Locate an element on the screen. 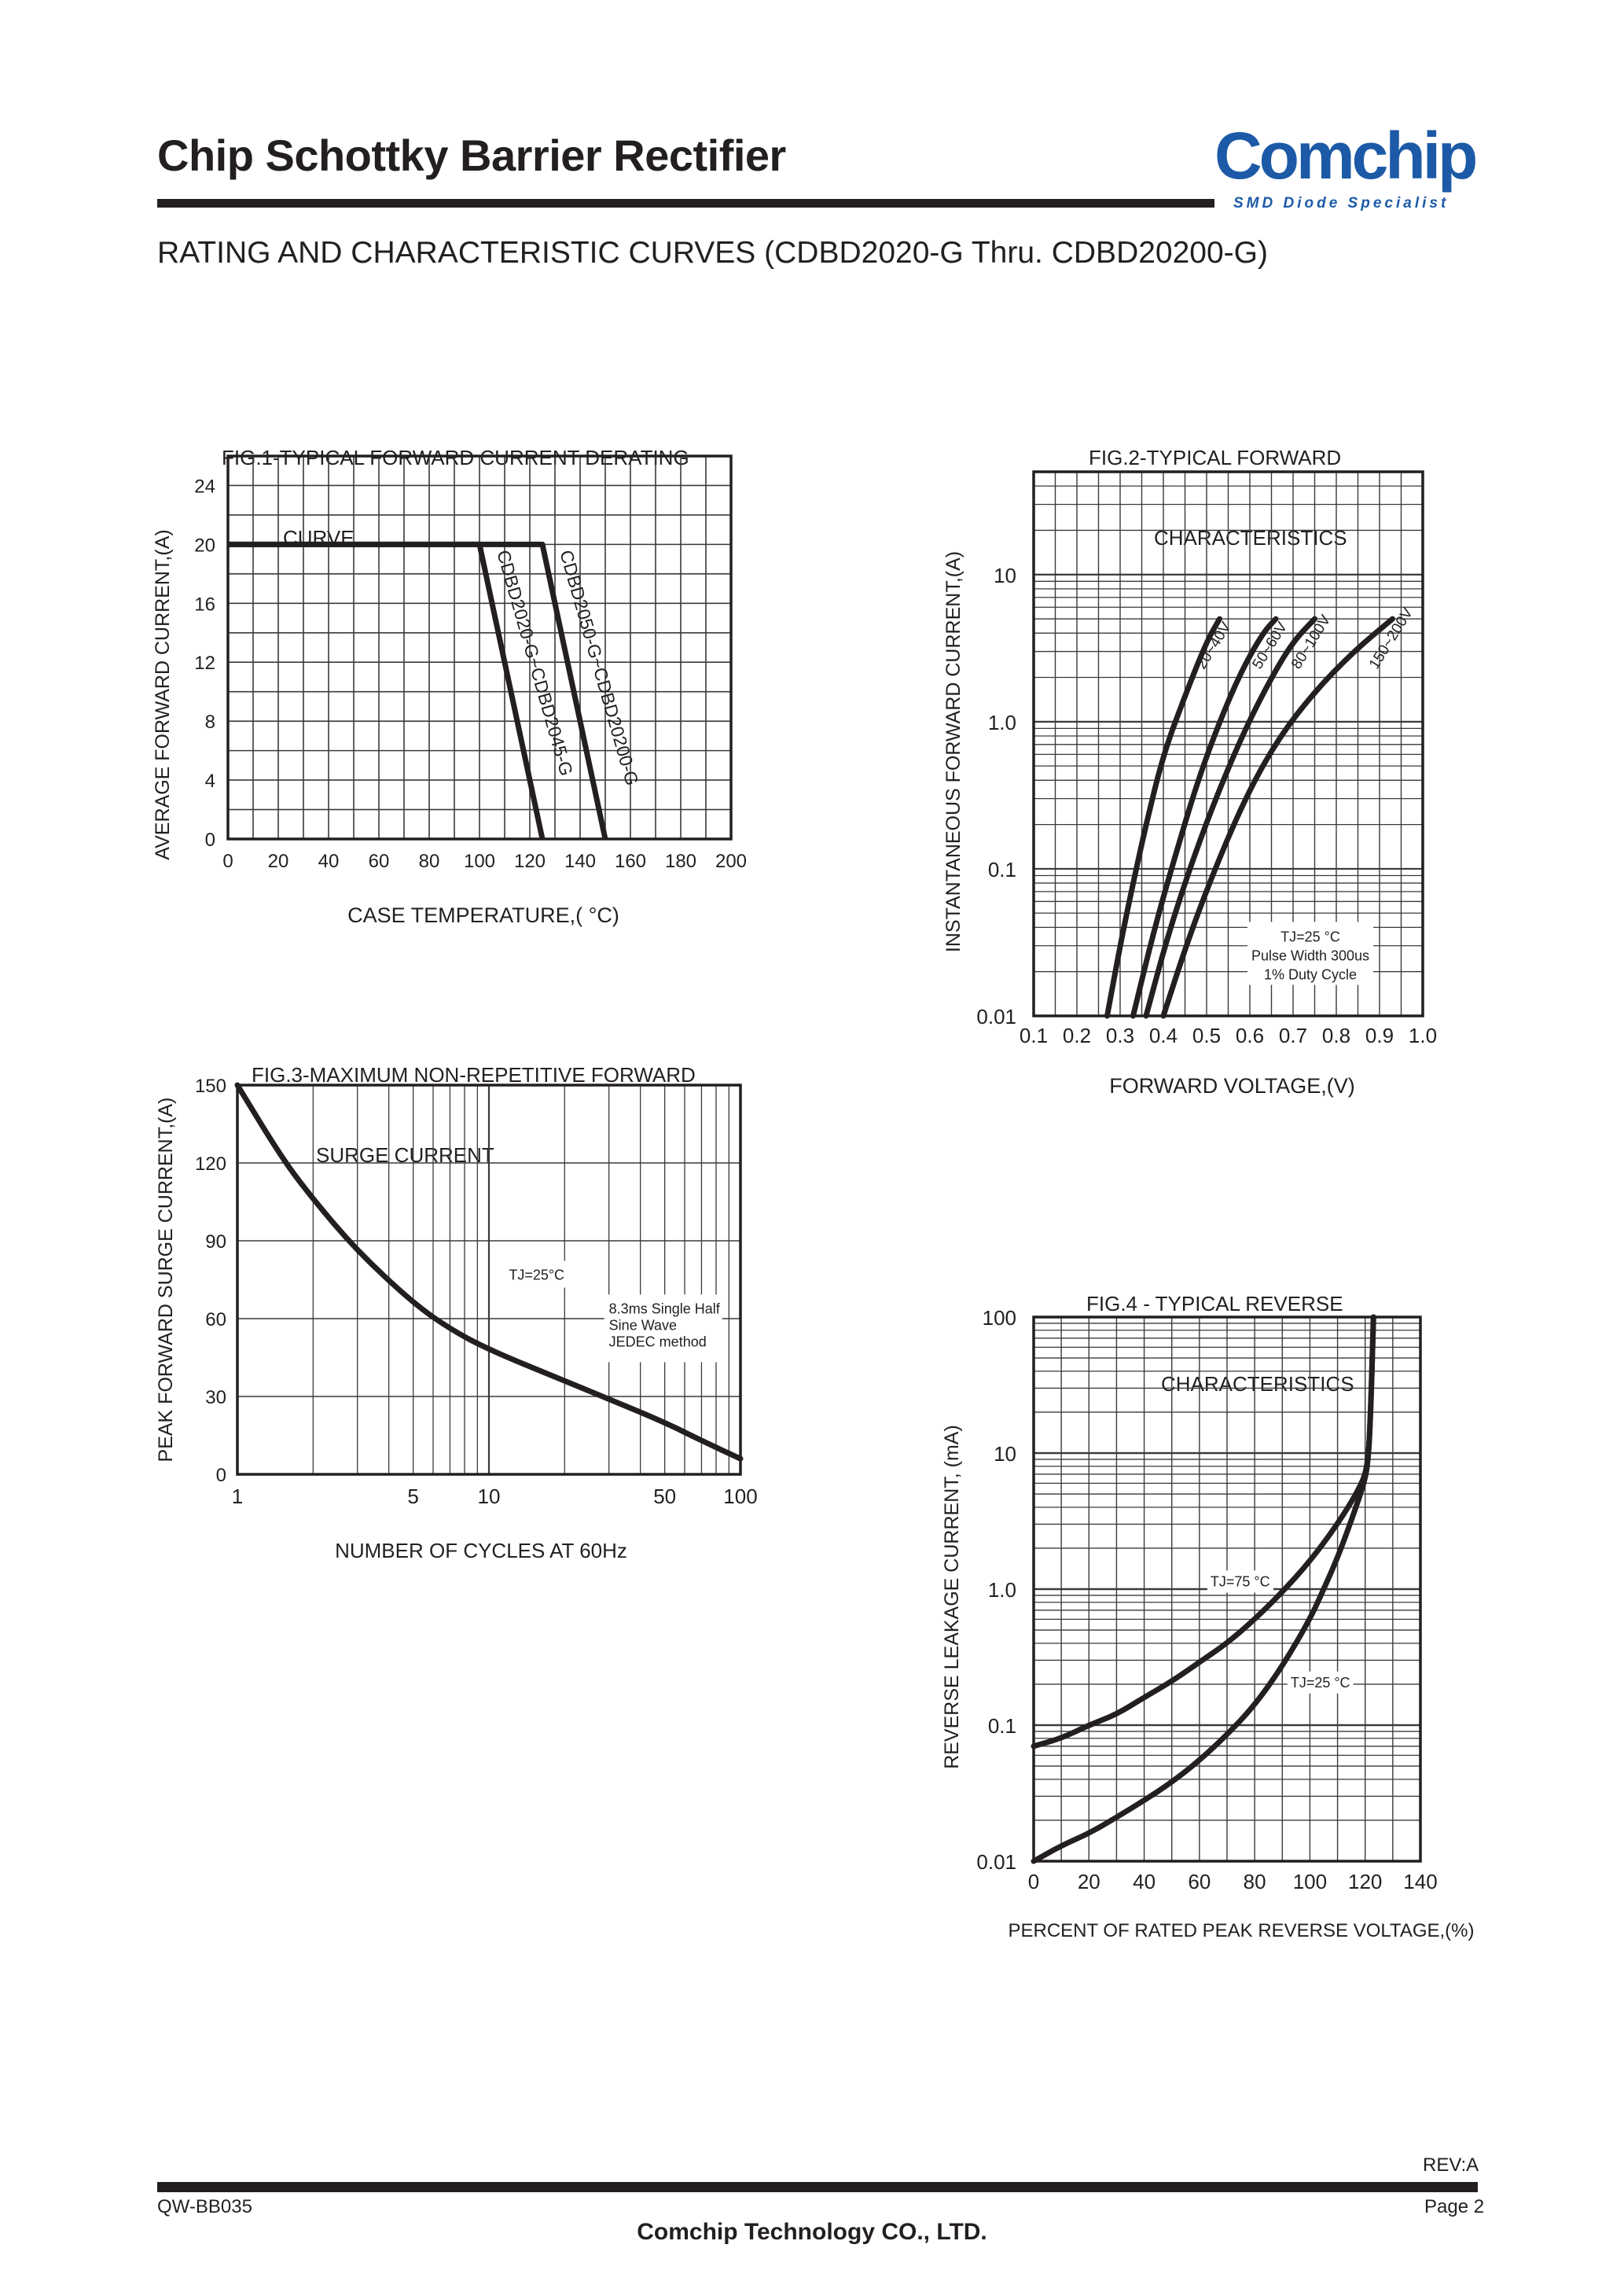 The height and width of the screenshot is (2296, 1624). footer-rule is located at coordinates (818, 2187).